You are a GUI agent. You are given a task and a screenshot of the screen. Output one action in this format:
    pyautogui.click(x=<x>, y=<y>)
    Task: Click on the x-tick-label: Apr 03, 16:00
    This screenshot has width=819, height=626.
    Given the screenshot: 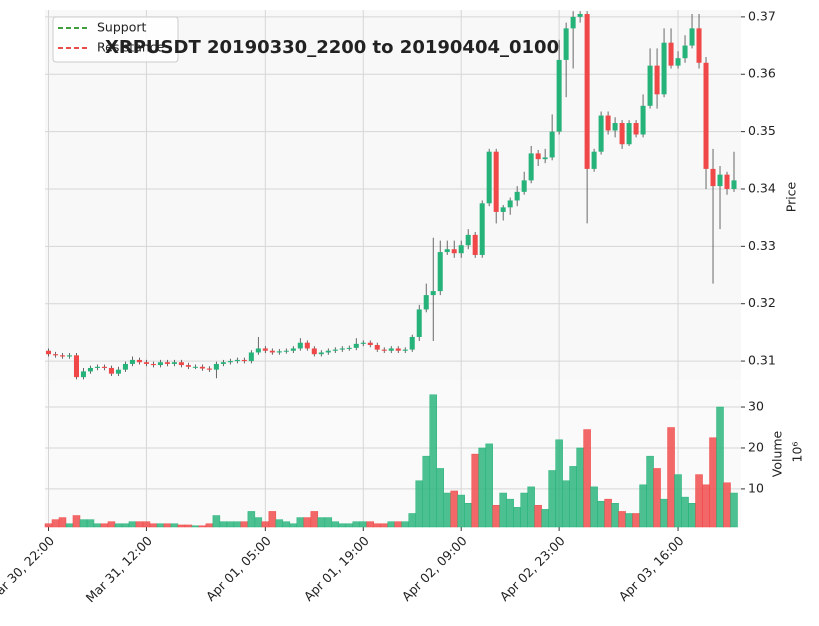 What is the action you would take?
    pyautogui.click(x=651, y=568)
    